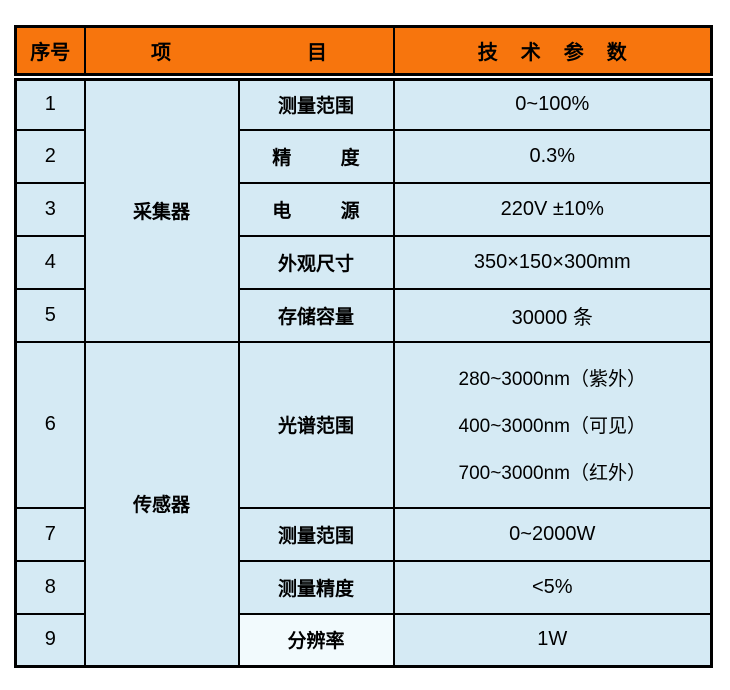 The height and width of the screenshot is (690, 730). What do you see at coordinates (316, 640) in the screenshot?
I see `row-9-item: 分辨率` at bounding box center [316, 640].